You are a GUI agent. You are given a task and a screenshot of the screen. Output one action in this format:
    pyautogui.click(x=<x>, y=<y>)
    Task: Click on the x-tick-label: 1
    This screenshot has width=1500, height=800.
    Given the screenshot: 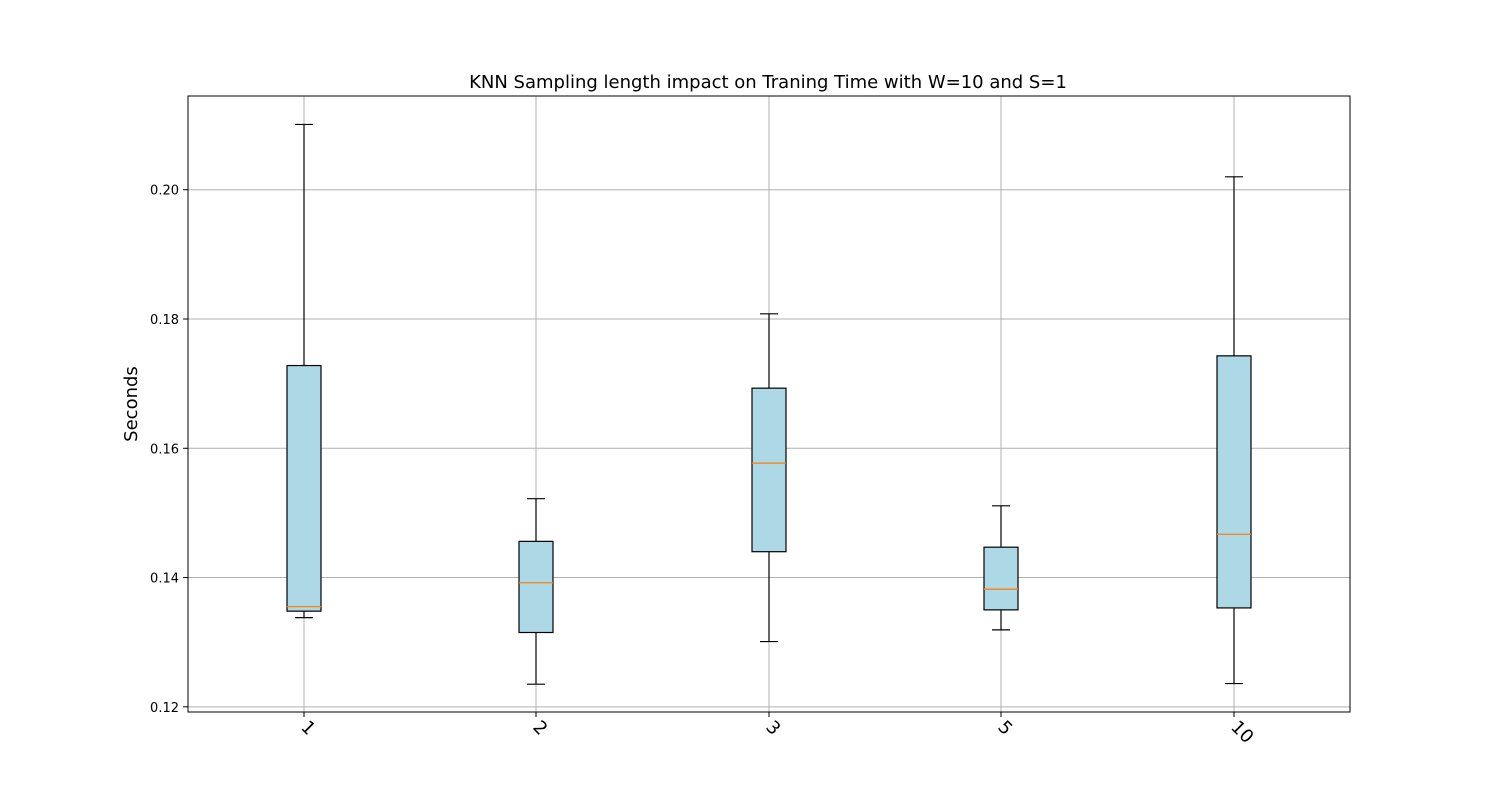 What is the action you would take?
    pyautogui.click(x=307, y=728)
    